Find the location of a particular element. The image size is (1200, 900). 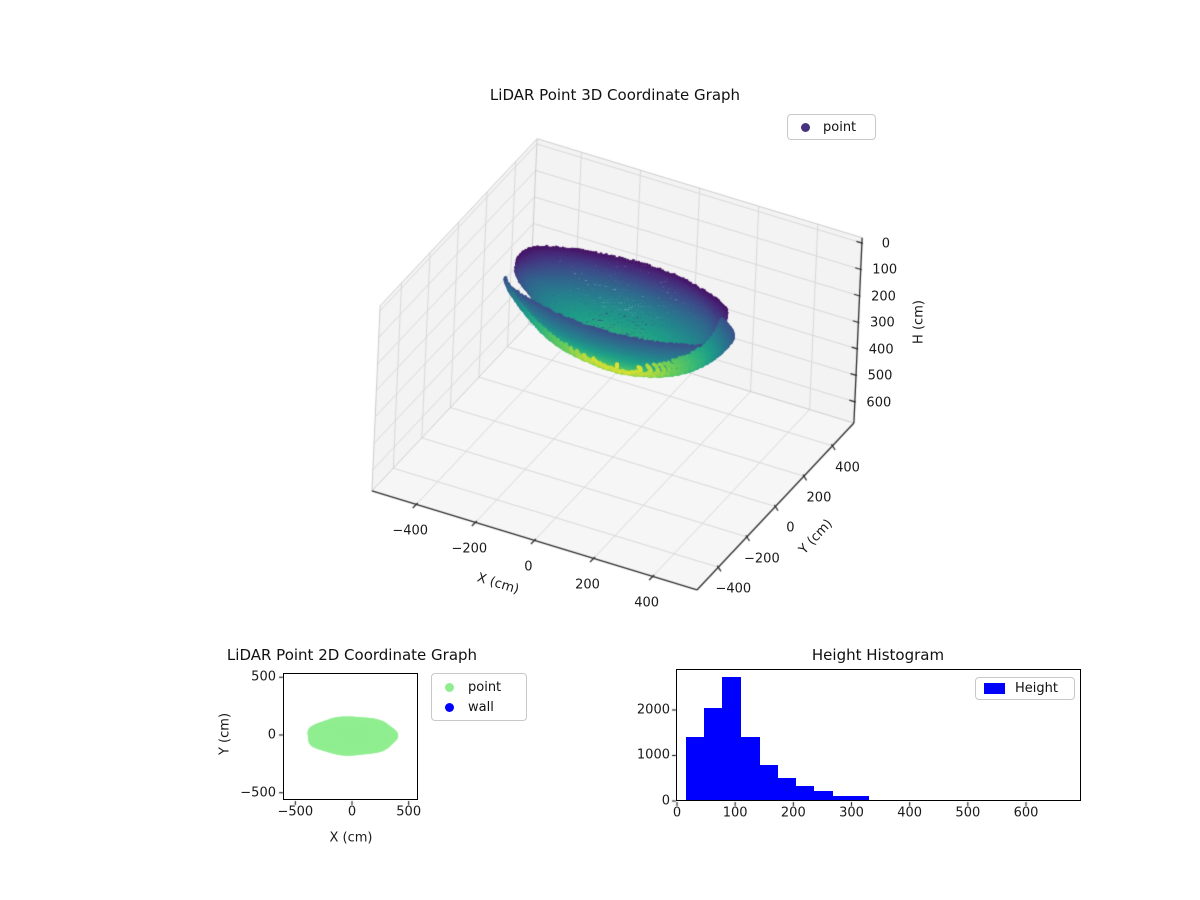

histogram-x-tick-label: 500 is located at coordinates (968, 813).